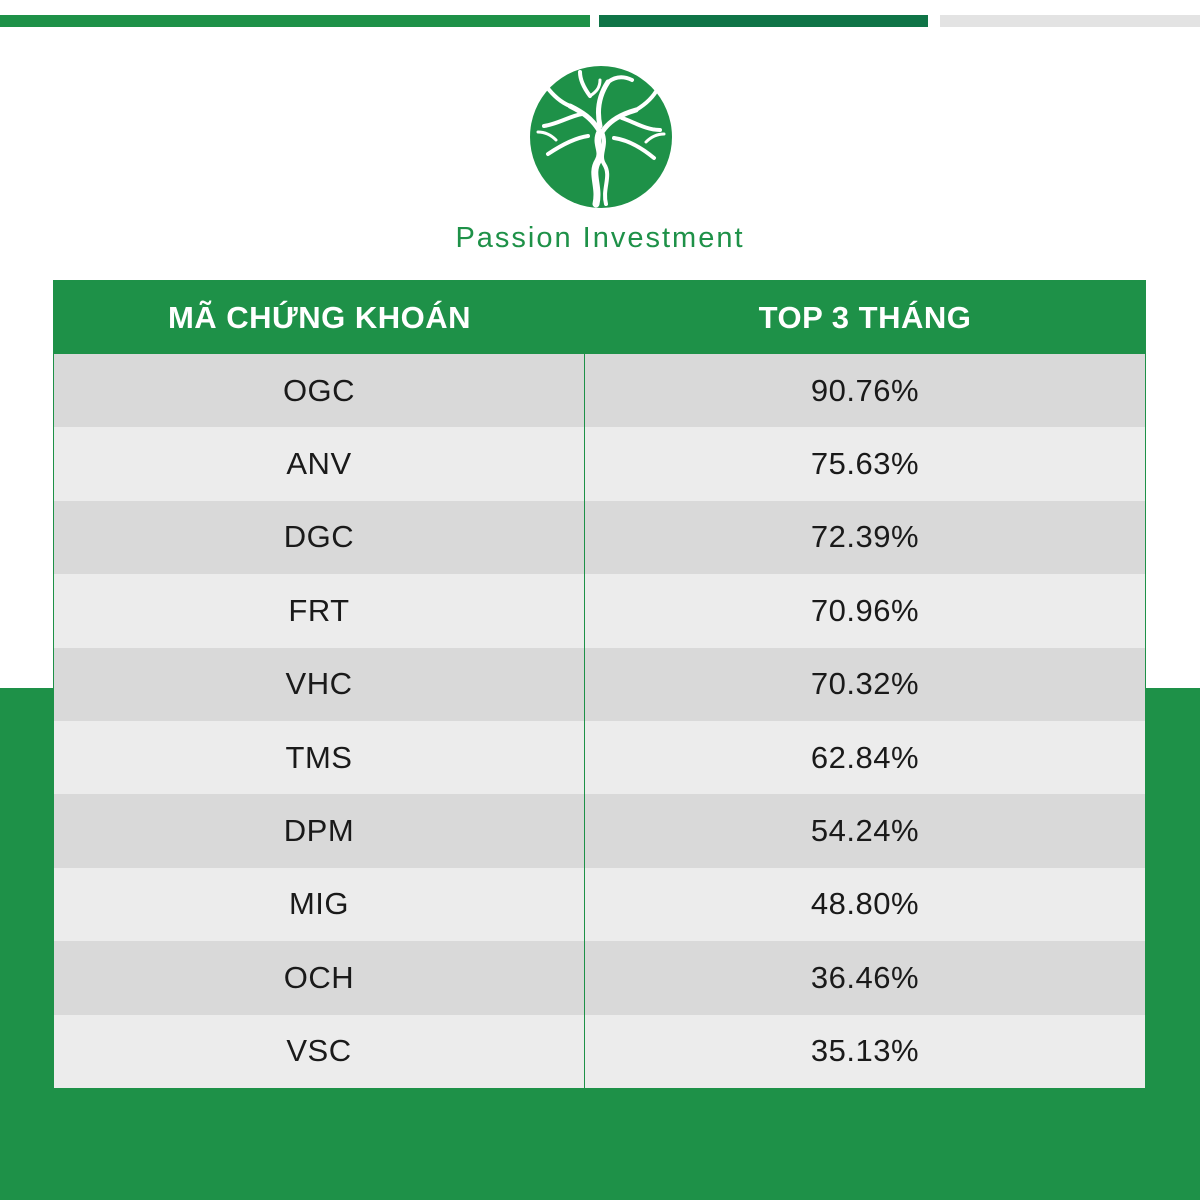 The height and width of the screenshot is (1200, 1200). What do you see at coordinates (319, 537) in the screenshot?
I see `ticker-cell: DGC` at bounding box center [319, 537].